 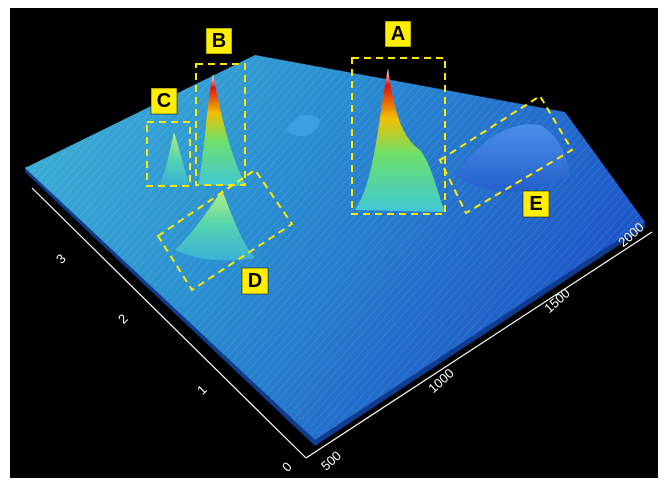 I want to click on peak-d, so click(x=215, y=225).